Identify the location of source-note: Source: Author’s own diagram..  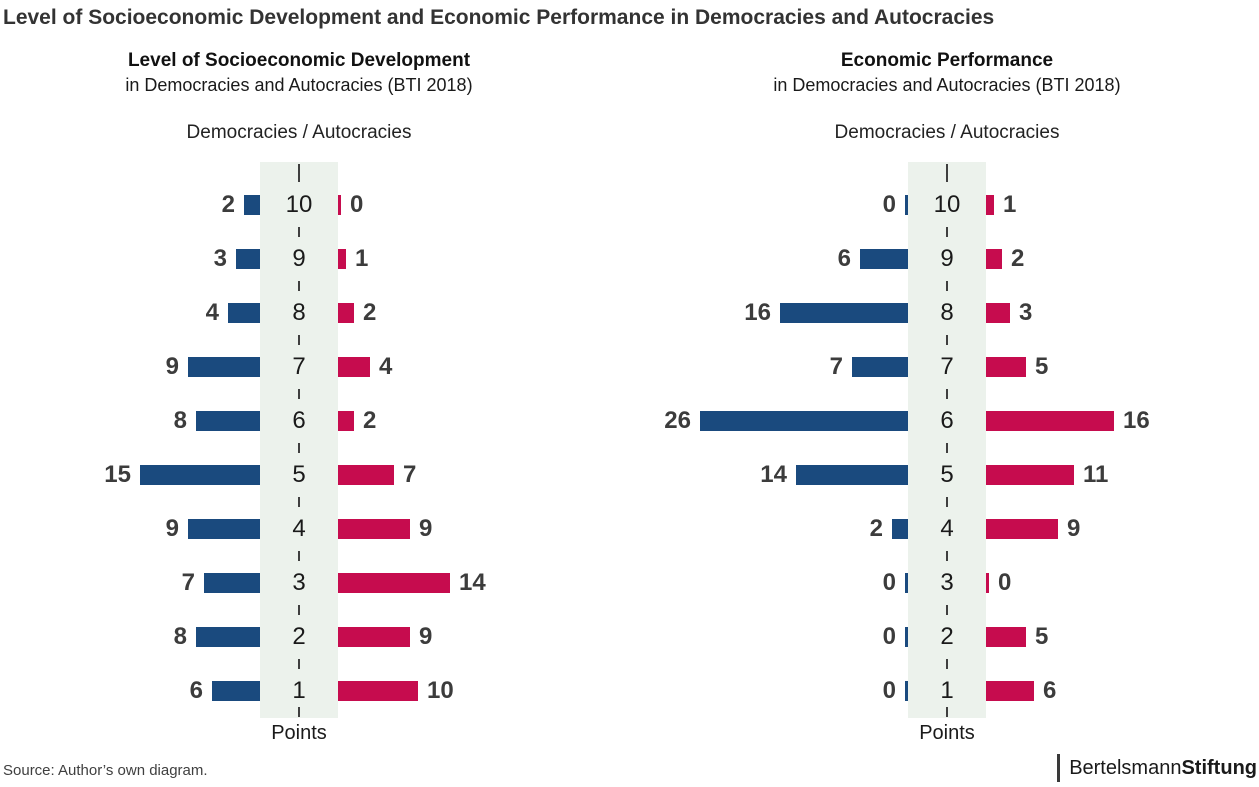
(105, 770).